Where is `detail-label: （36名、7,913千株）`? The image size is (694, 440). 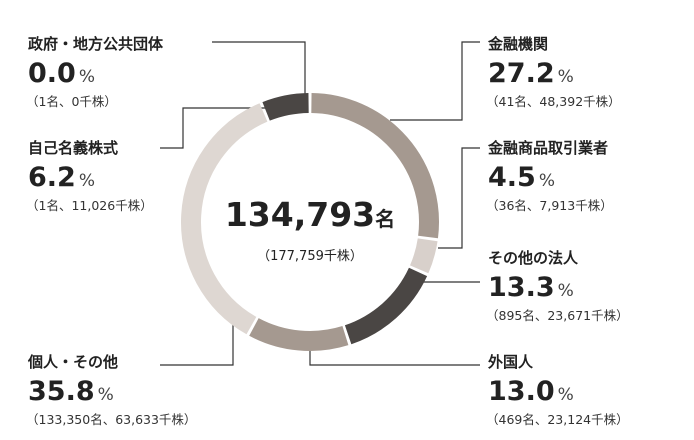
detail-label: （36名、7,913千株） is located at coordinates (549, 205).